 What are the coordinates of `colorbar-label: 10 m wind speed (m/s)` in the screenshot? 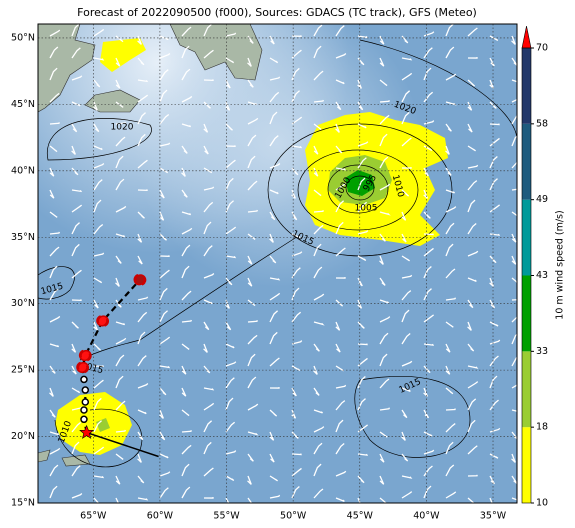 It's located at (560, 264).